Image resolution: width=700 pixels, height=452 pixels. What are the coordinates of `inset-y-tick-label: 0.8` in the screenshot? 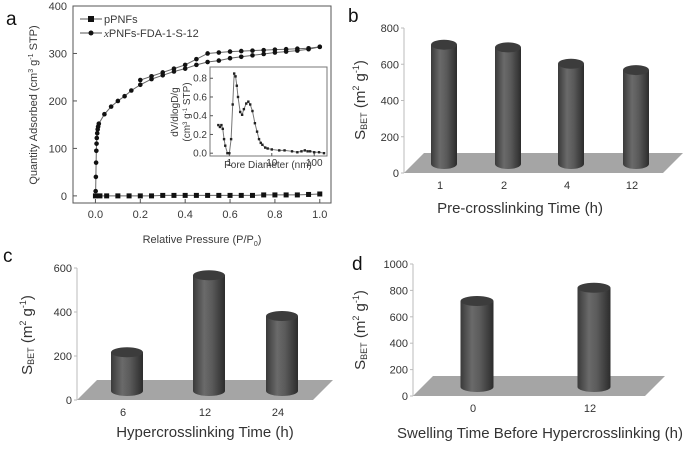 It's located at (200, 79).